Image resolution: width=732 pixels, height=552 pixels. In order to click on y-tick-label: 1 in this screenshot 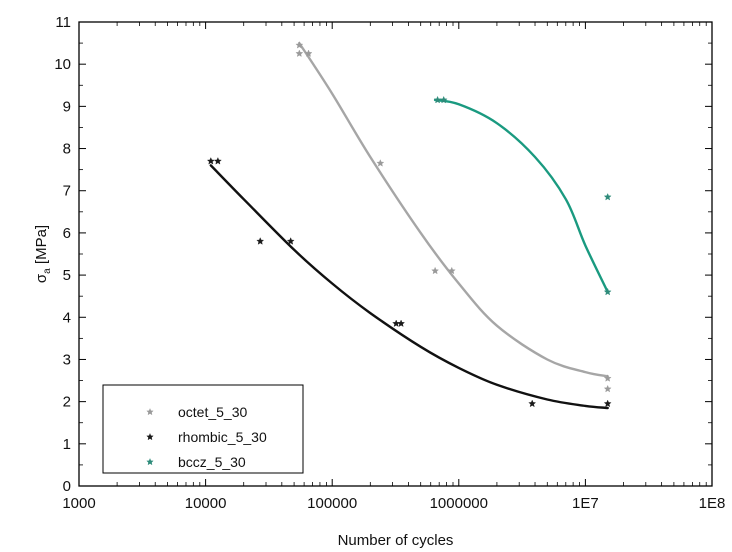, I will do `click(67, 444)`.